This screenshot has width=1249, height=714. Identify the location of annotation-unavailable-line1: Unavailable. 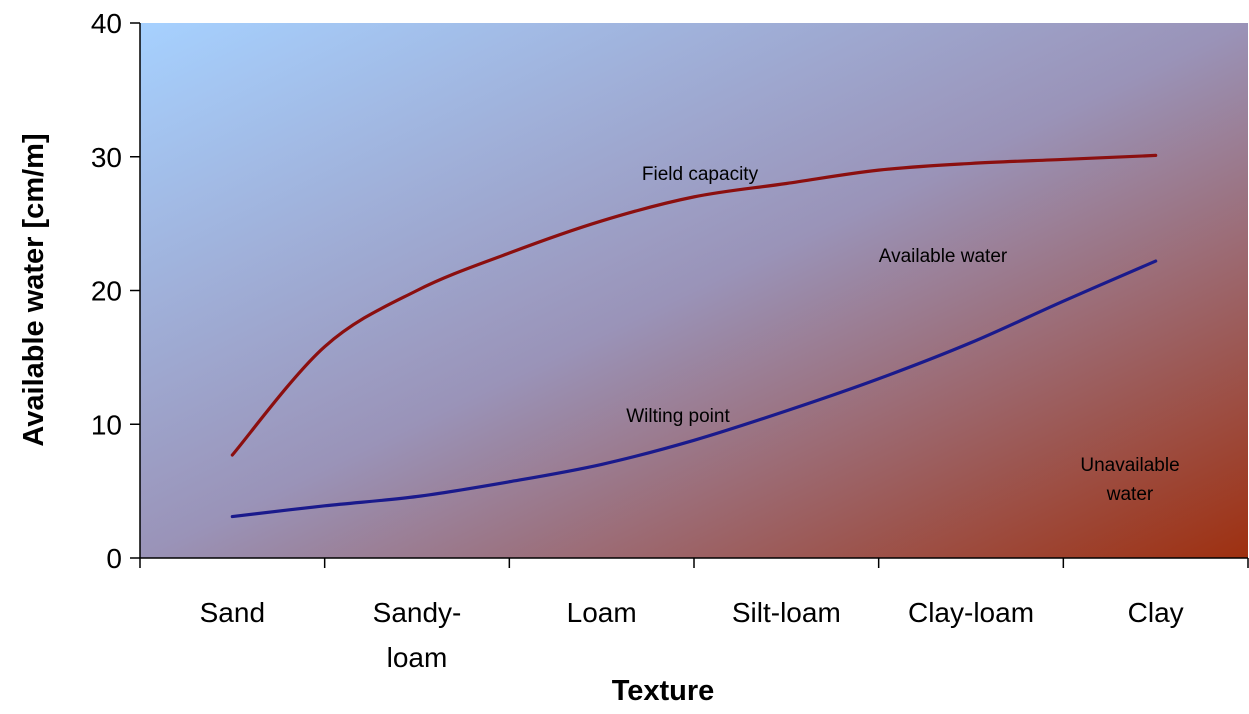
(1129, 465).